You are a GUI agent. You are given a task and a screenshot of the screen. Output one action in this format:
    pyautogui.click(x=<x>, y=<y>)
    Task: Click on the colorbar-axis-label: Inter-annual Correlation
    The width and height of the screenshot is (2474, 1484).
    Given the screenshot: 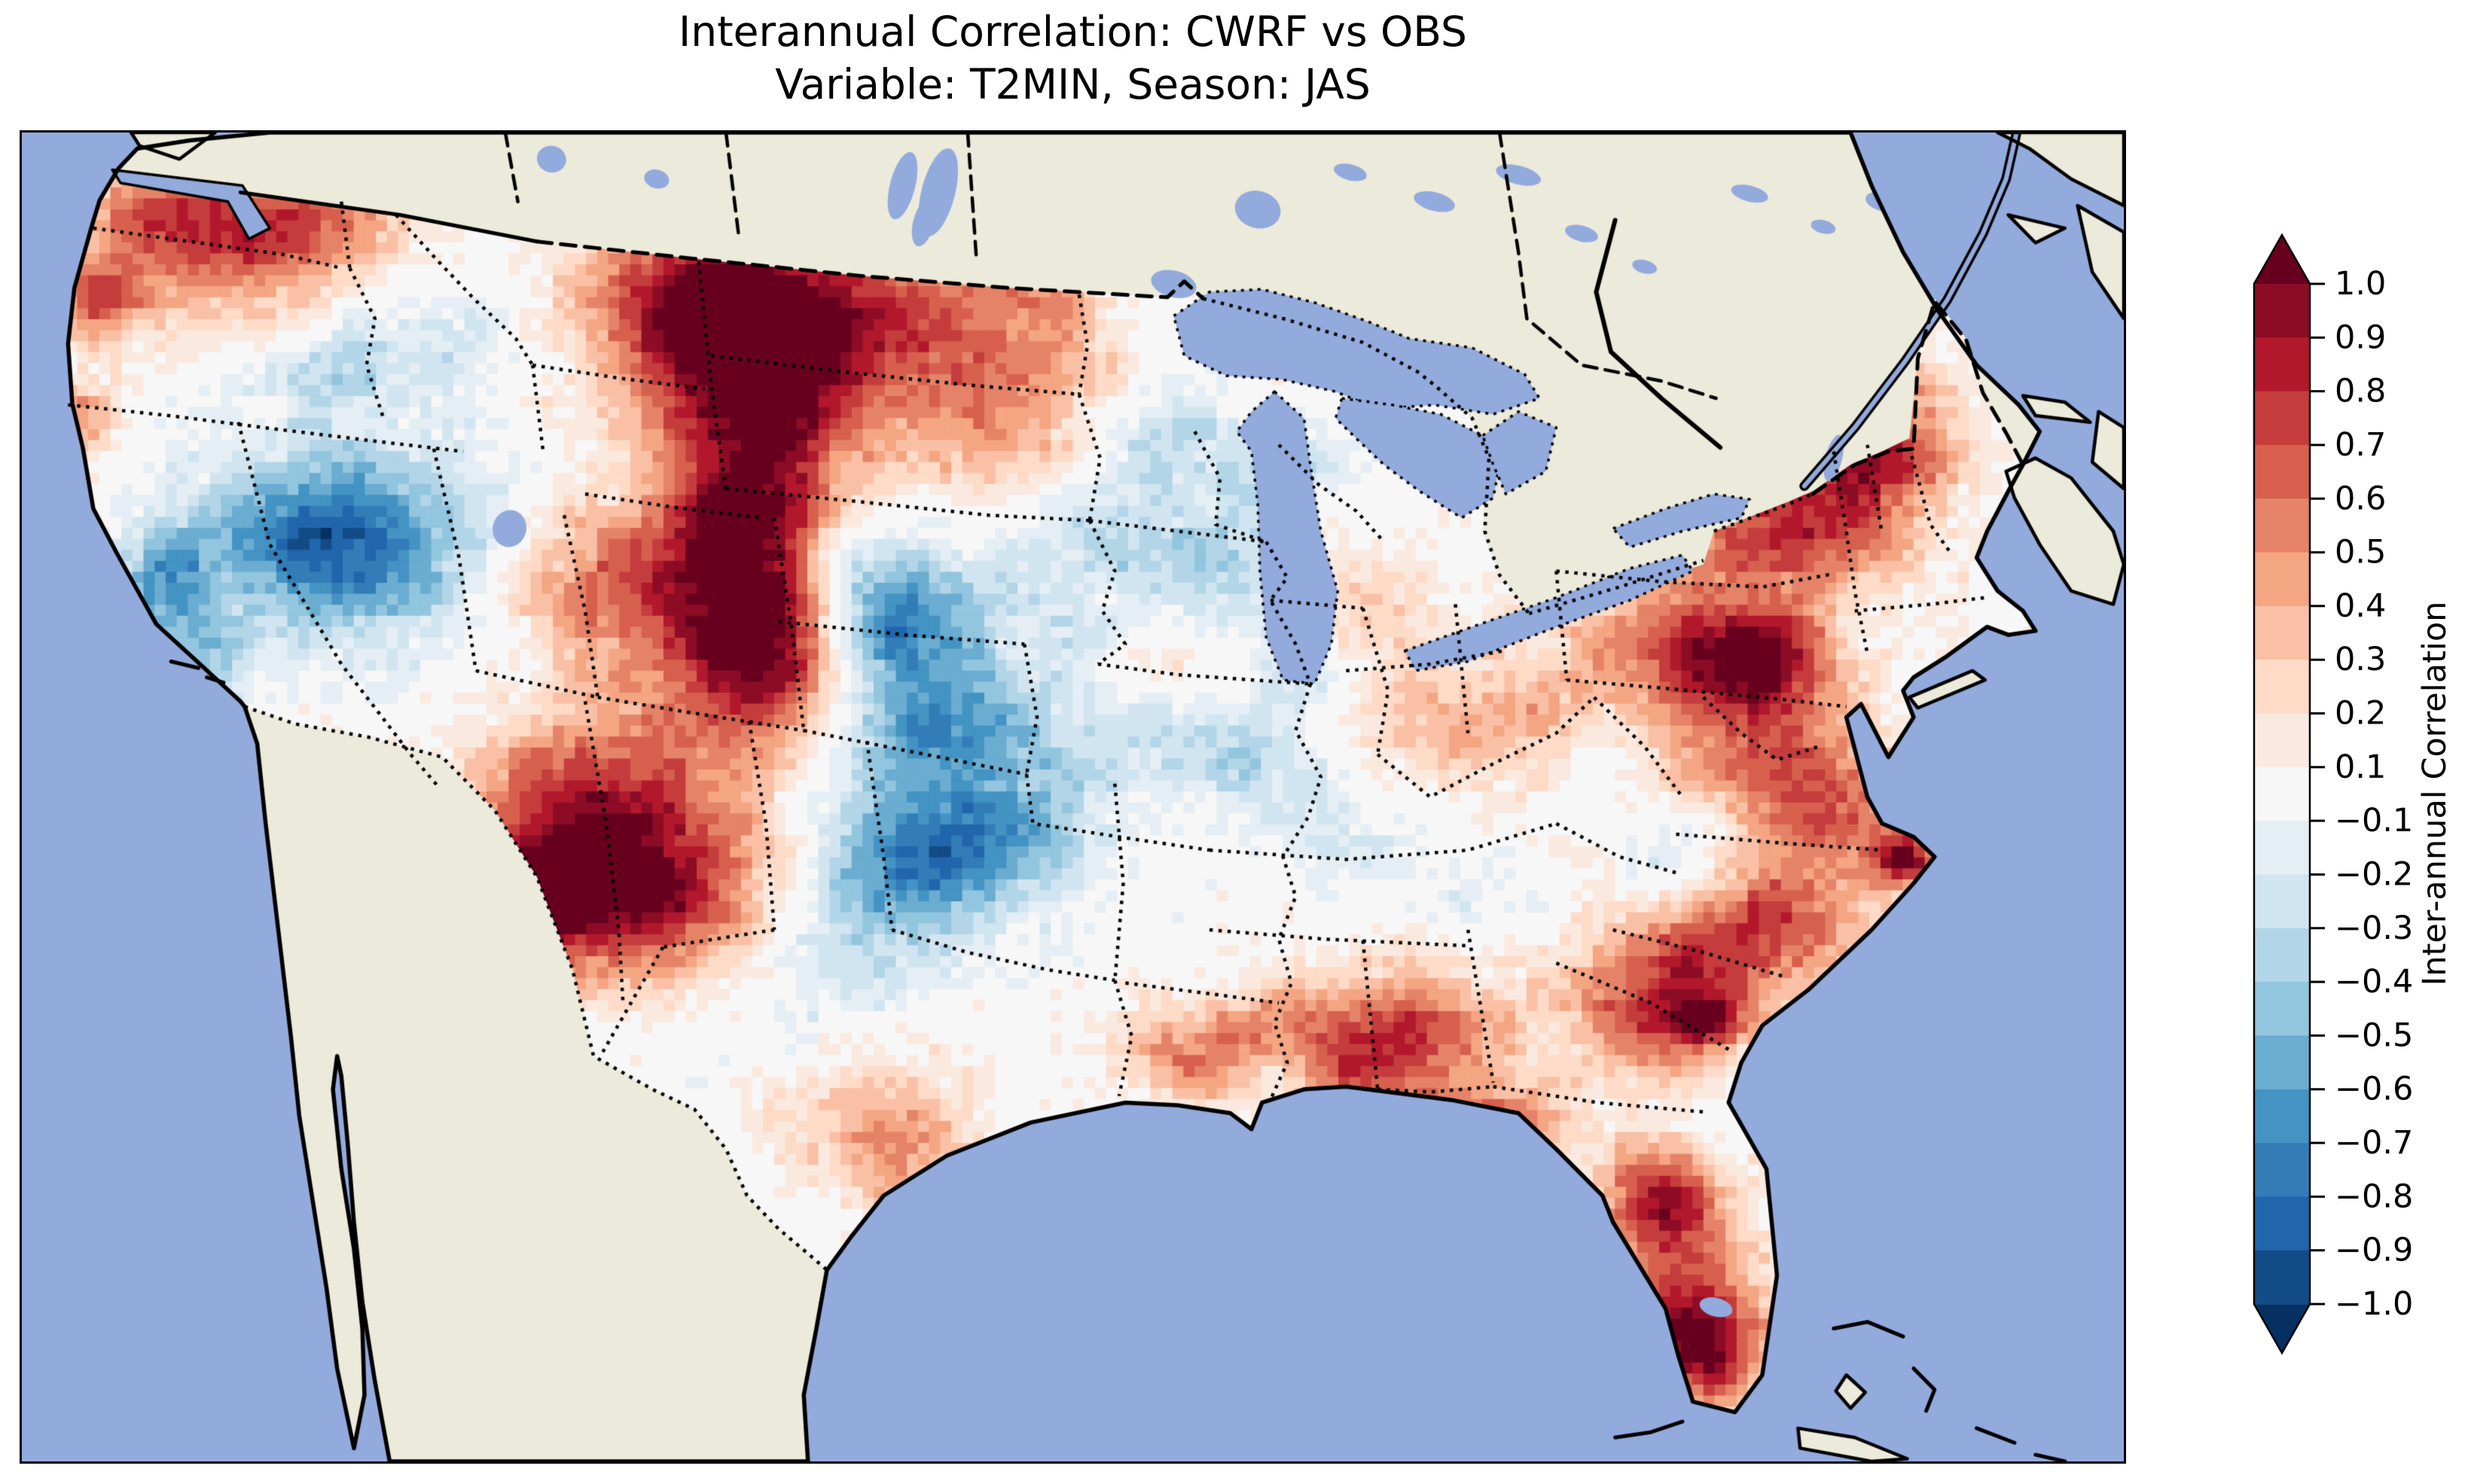 What is the action you would take?
    pyautogui.click(x=2435, y=793)
    